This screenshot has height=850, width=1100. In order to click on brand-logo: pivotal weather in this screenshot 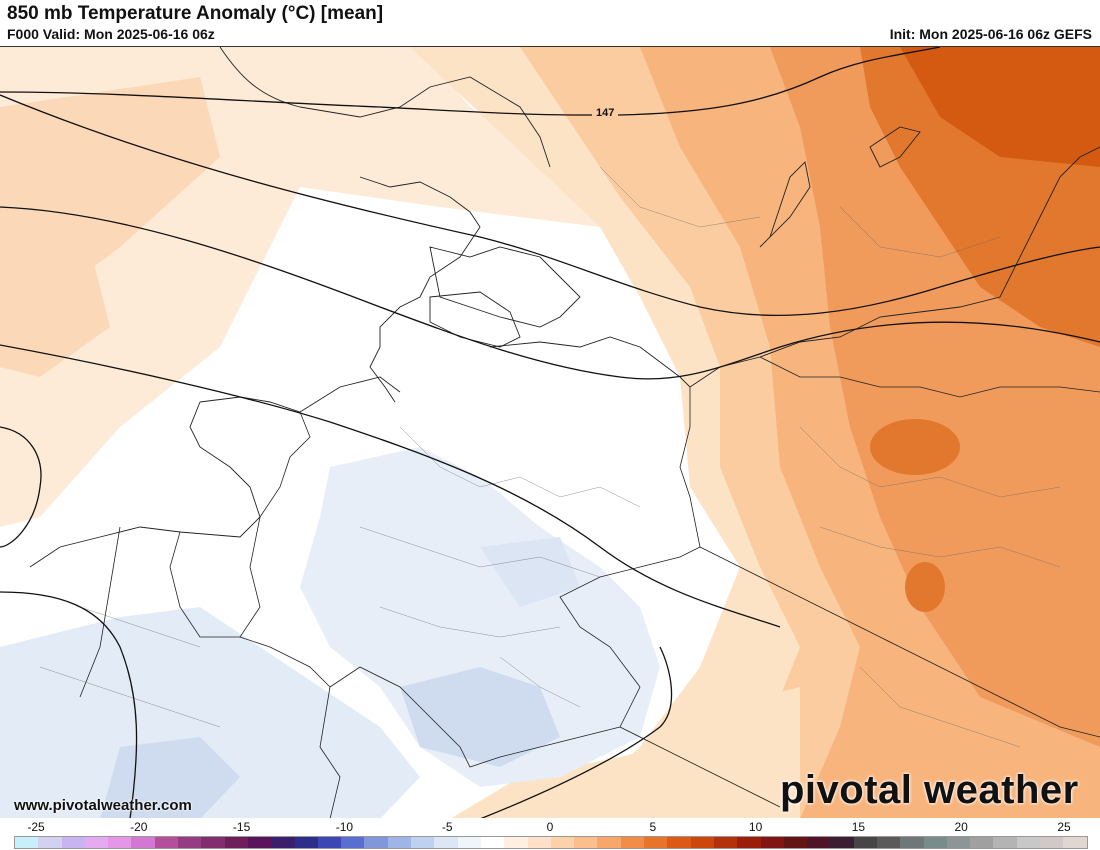, I will do `click(929, 790)`.